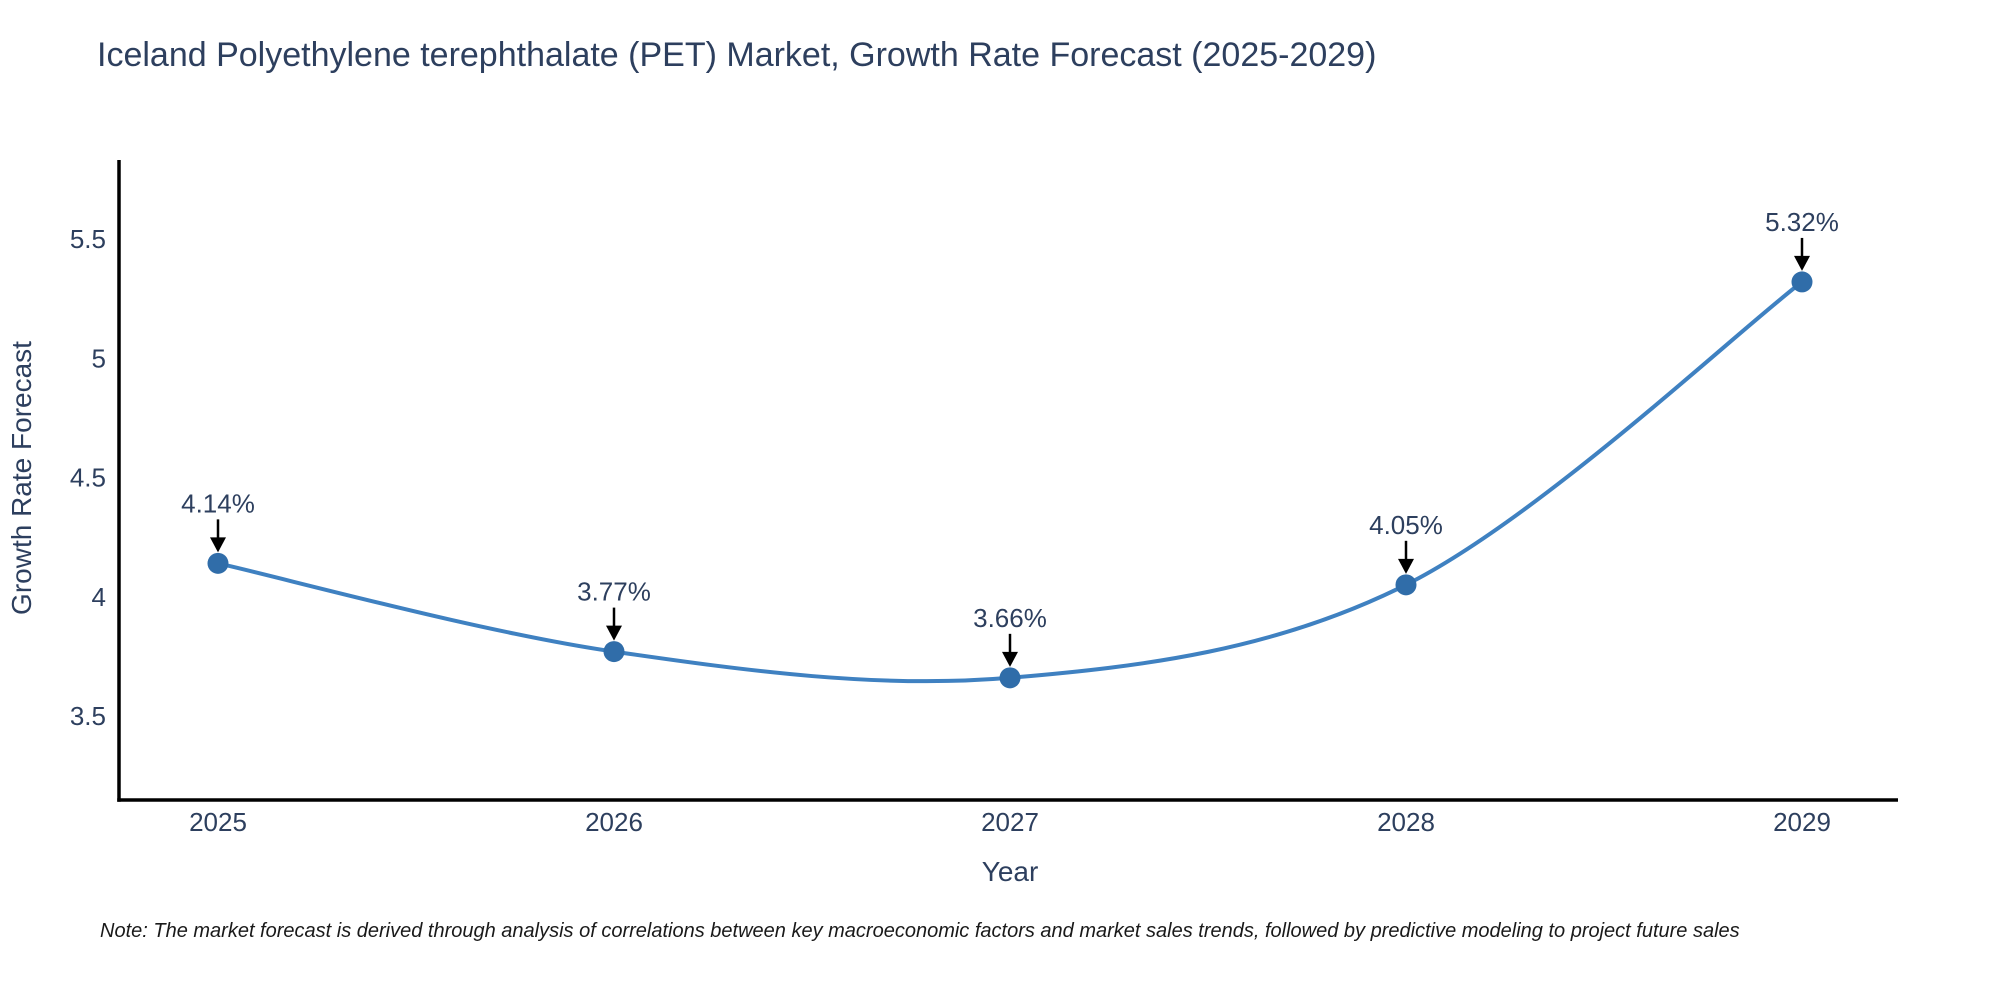 The height and width of the screenshot is (1000, 2000). Describe the element at coordinates (1802, 282) in the screenshot. I see `data-point-2029` at that location.